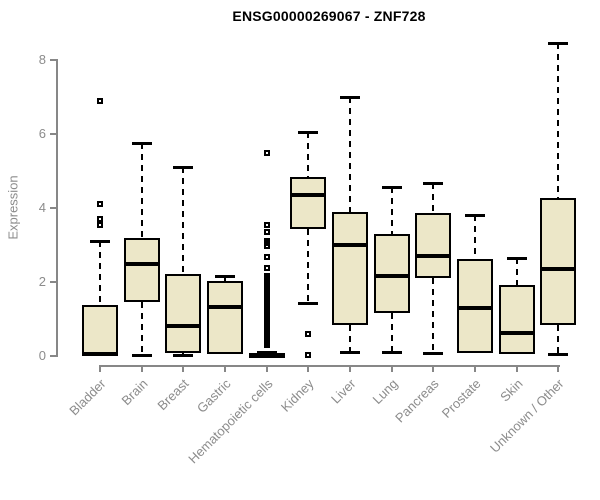  I want to click on y-tick-label: 6, so click(42, 133).